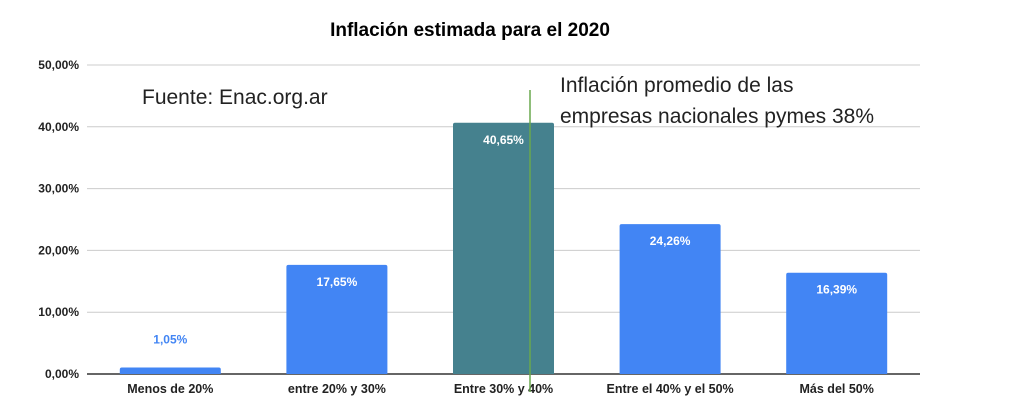  What do you see at coordinates (337, 389) in the screenshot?
I see `x-tick-label: entre 20% y 30%` at bounding box center [337, 389].